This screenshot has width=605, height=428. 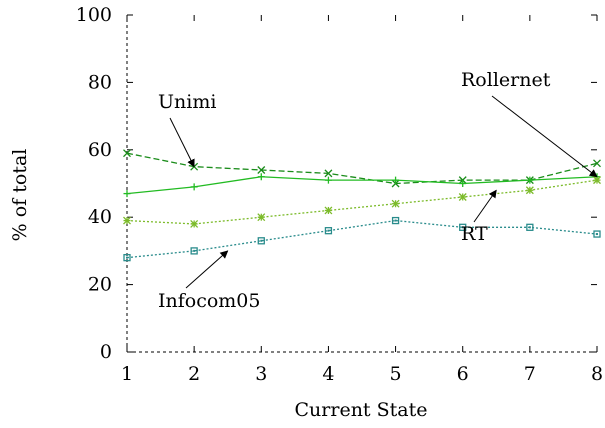 I want to click on annotation-label: Infocom05, so click(x=209, y=301).